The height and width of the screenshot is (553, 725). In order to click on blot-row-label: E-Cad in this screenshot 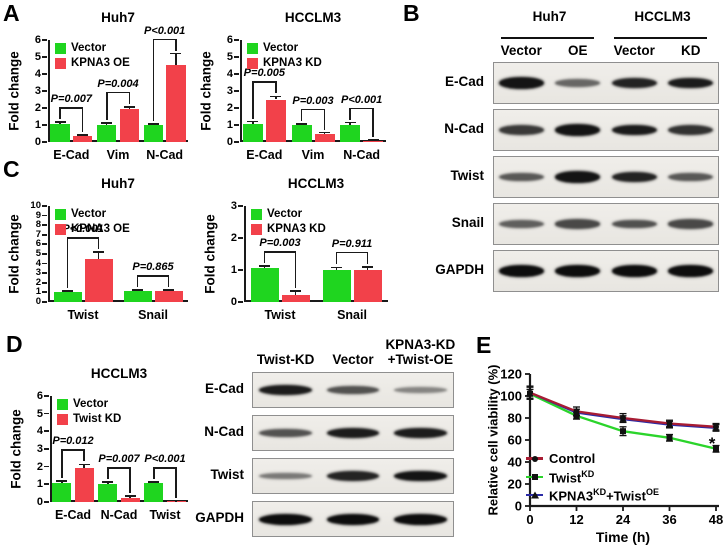, I will do `click(464, 81)`.